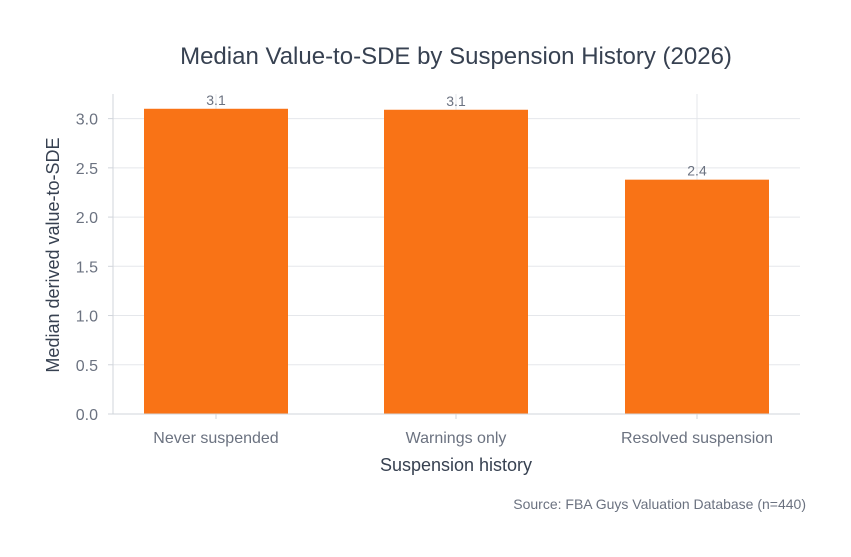 The width and height of the screenshot is (851, 557). I want to click on x-tick-label: Never suspended, so click(215, 438).